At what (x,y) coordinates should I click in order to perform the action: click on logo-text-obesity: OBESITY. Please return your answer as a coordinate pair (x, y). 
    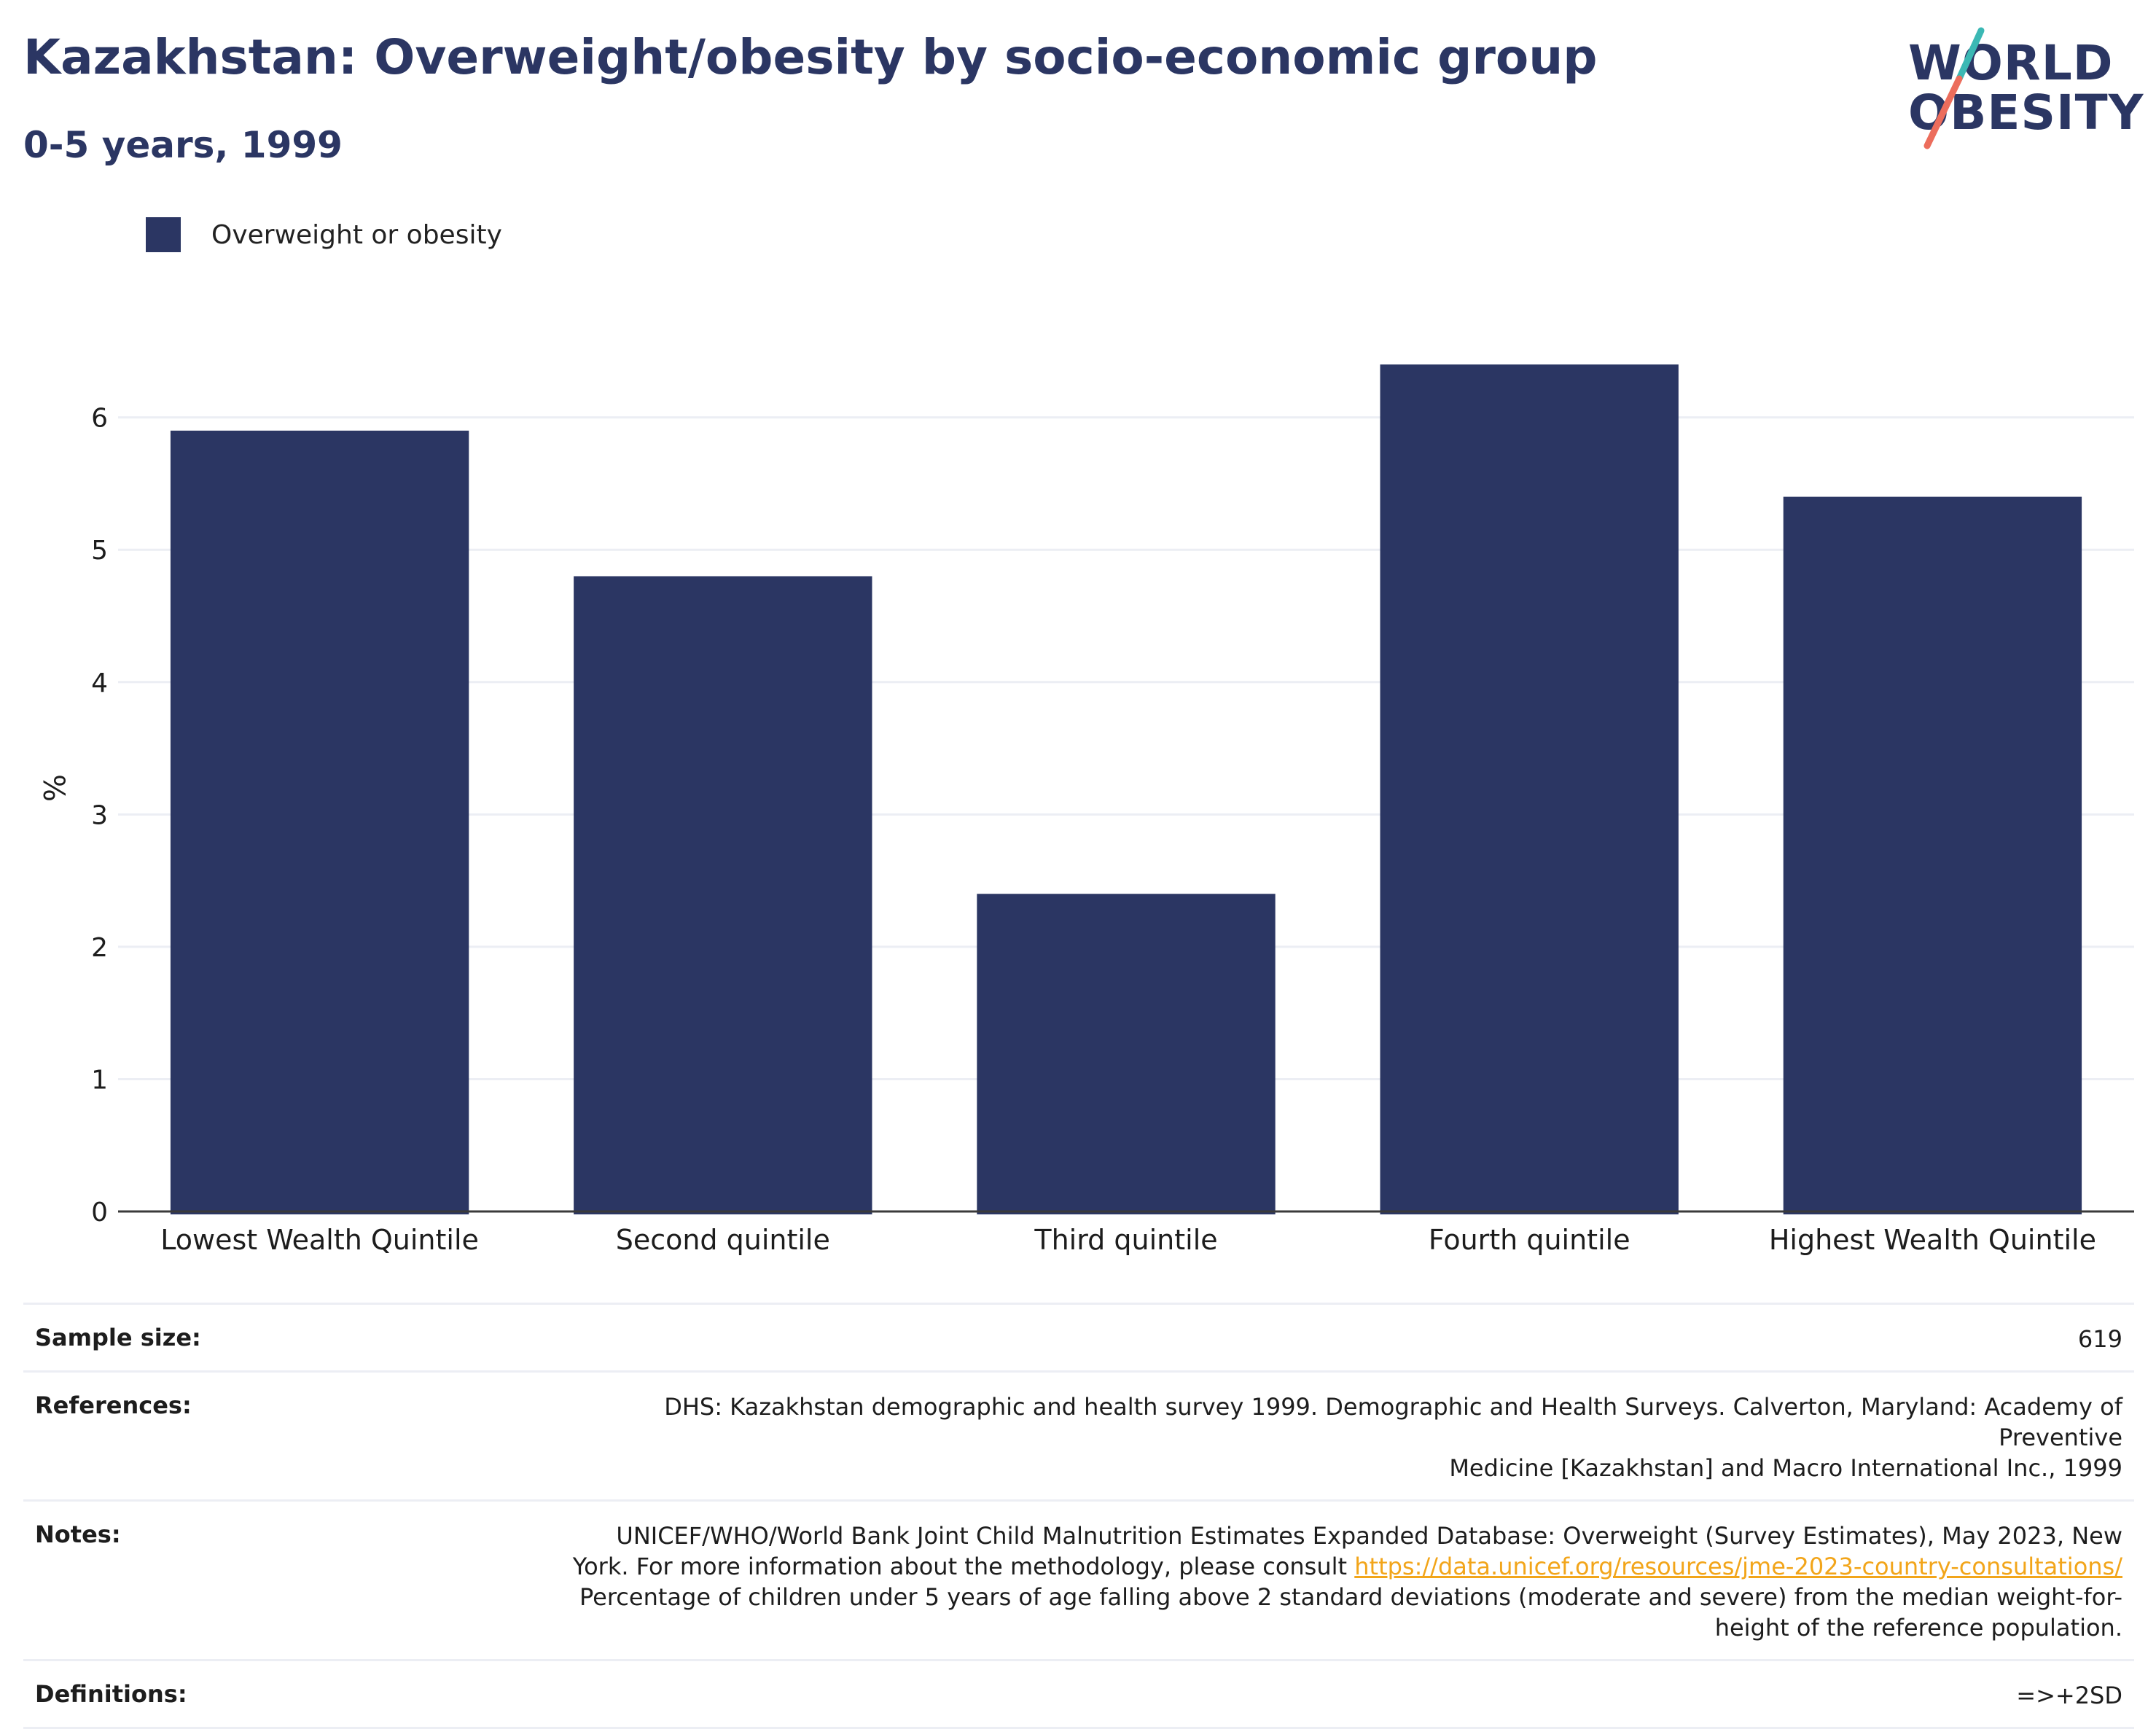
    Looking at the image, I should click on (2026, 113).